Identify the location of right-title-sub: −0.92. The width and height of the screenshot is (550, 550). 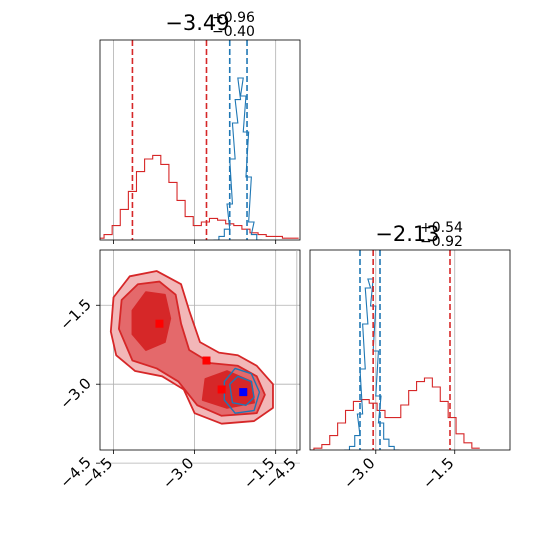
(441, 242).